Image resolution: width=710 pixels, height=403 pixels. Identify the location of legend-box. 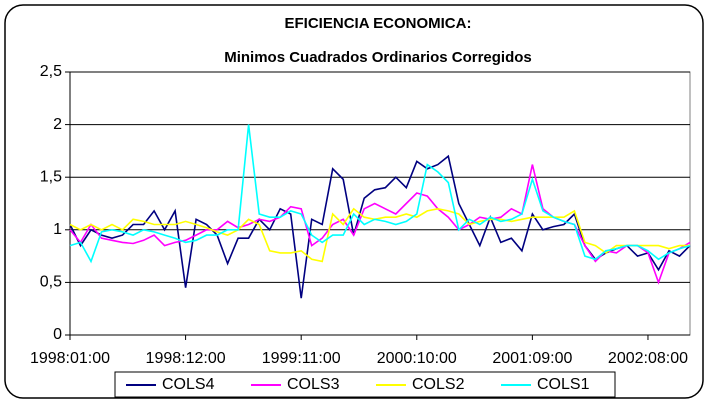
(365, 384).